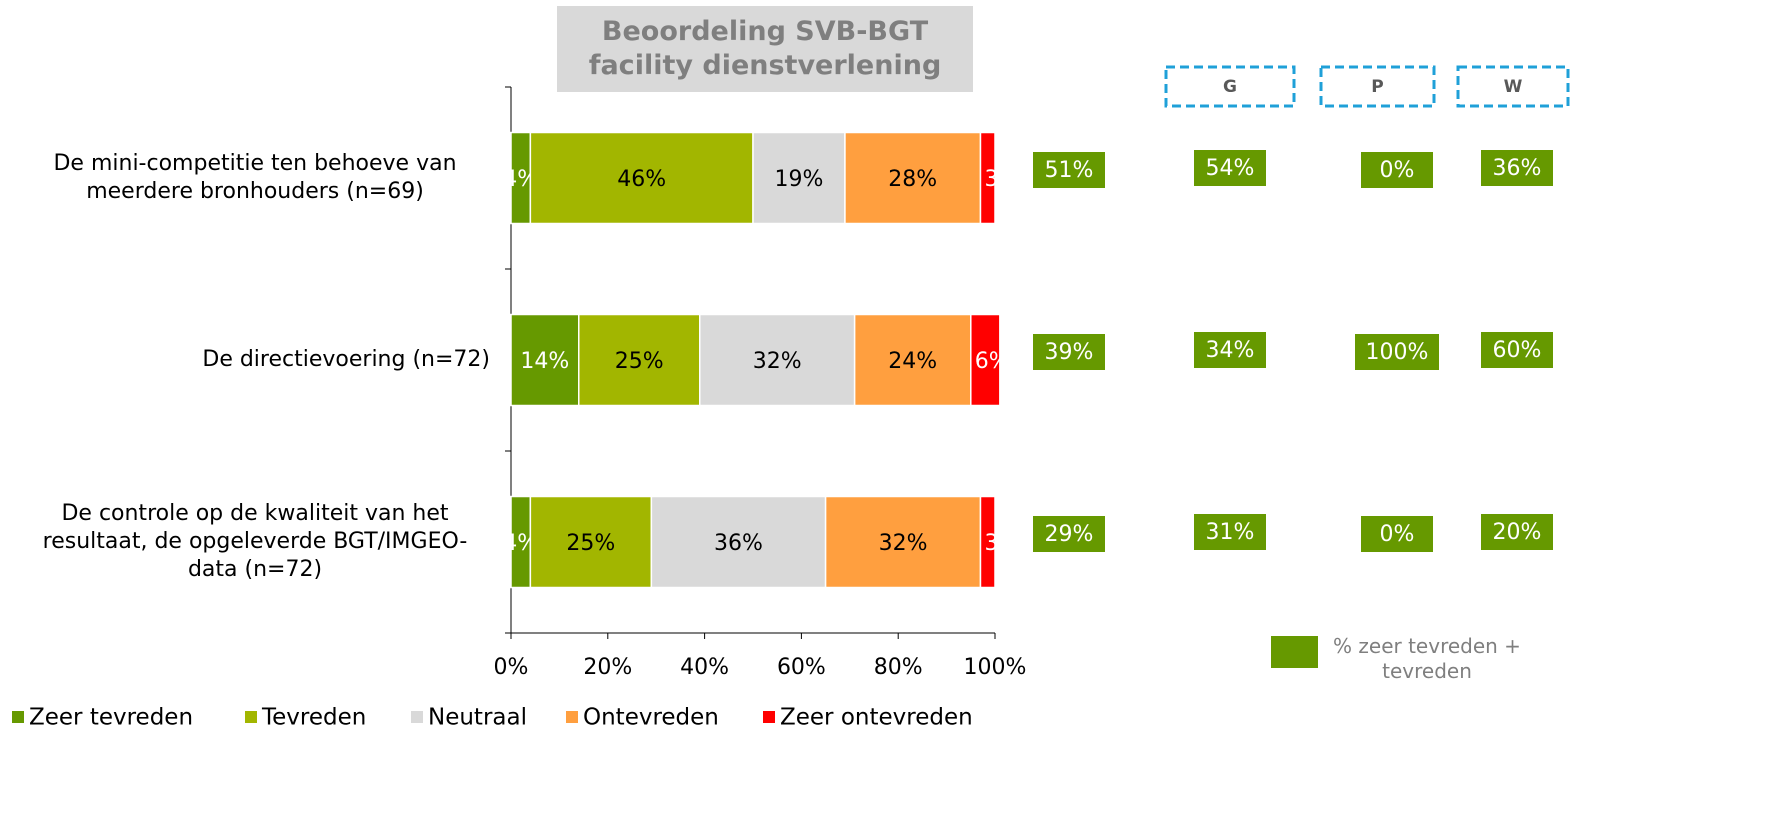  I want to click on group-header-label: W, so click(1513, 87).